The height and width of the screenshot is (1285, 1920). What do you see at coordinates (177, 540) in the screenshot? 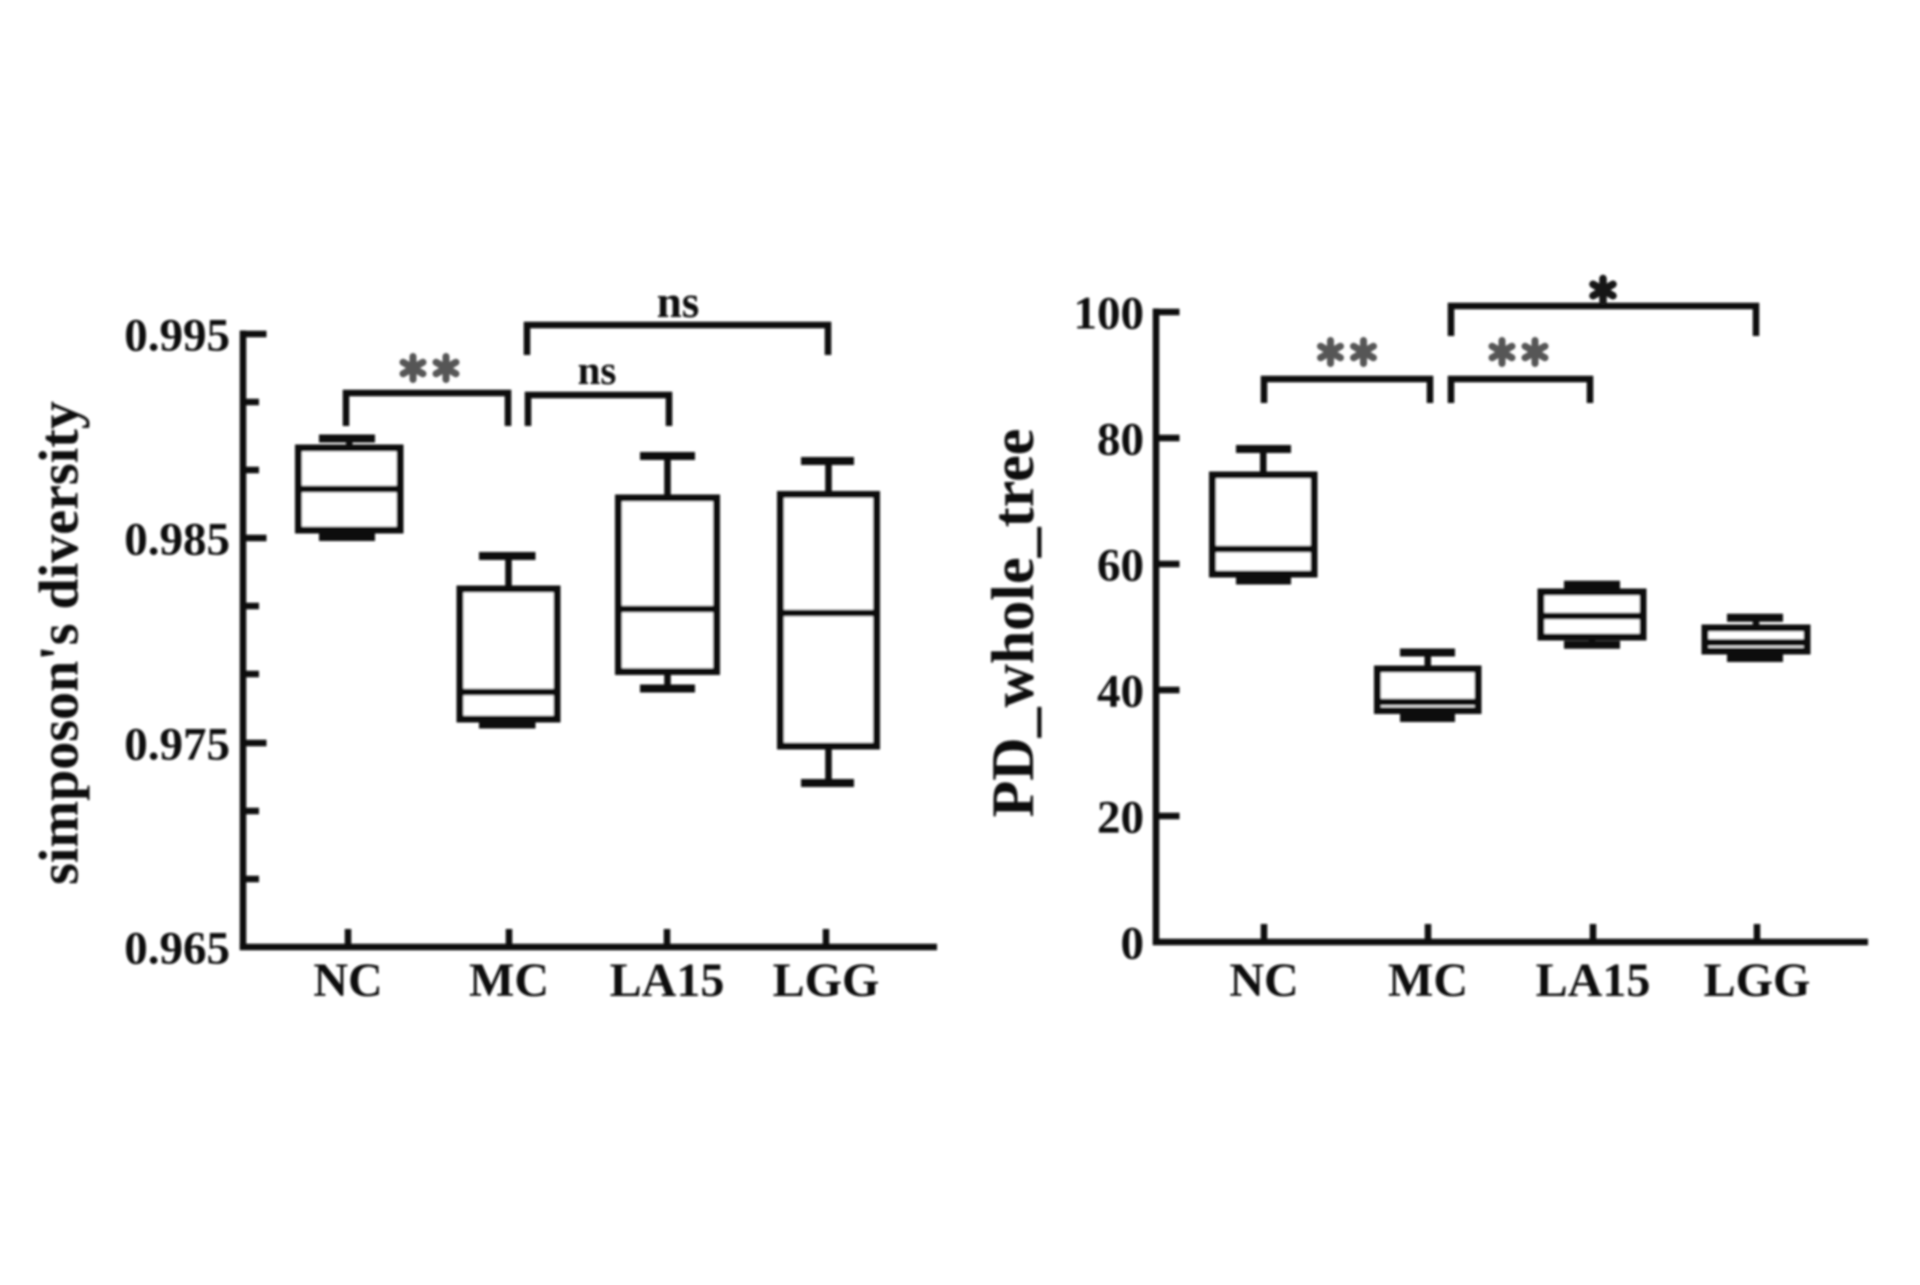
I see `svg-text: 0.985` at bounding box center [177, 540].